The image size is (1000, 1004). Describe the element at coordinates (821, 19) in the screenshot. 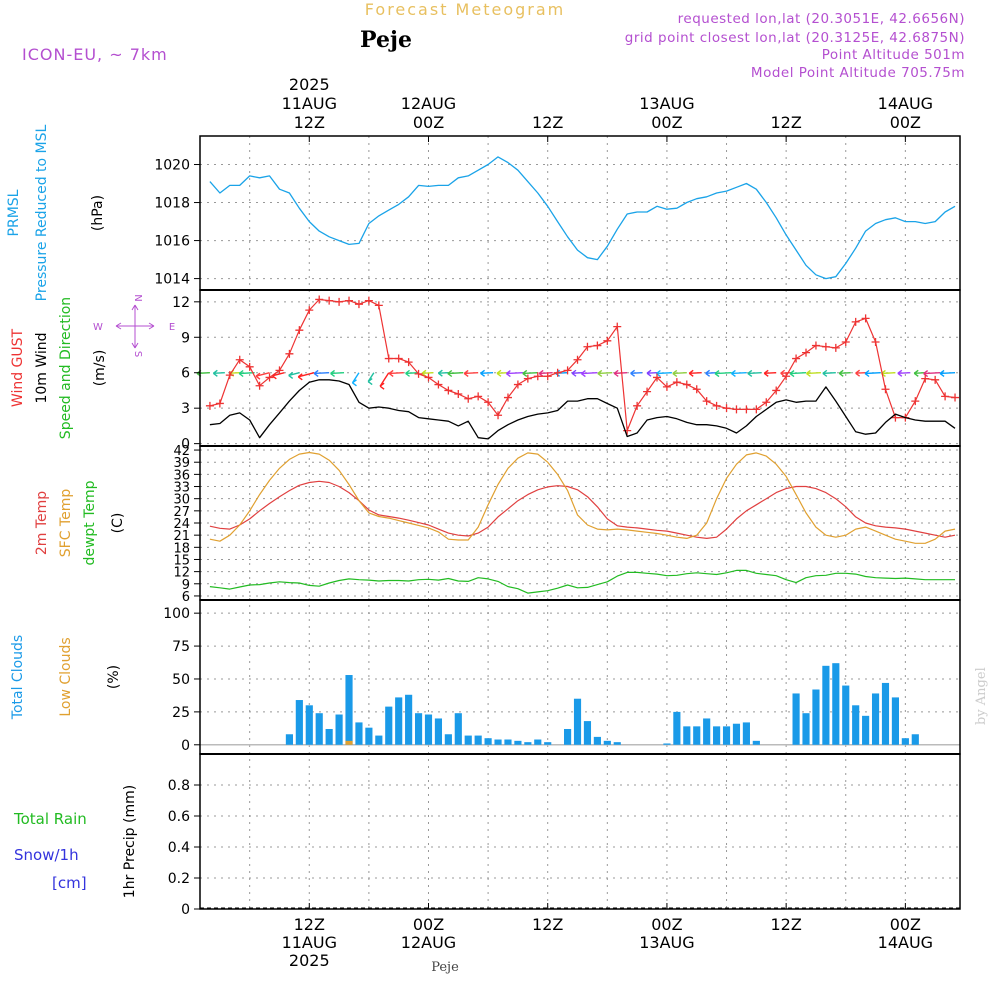

I see `requested-lonlat: requested lon,lat (20.3051E, 42.6656N)` at that location.